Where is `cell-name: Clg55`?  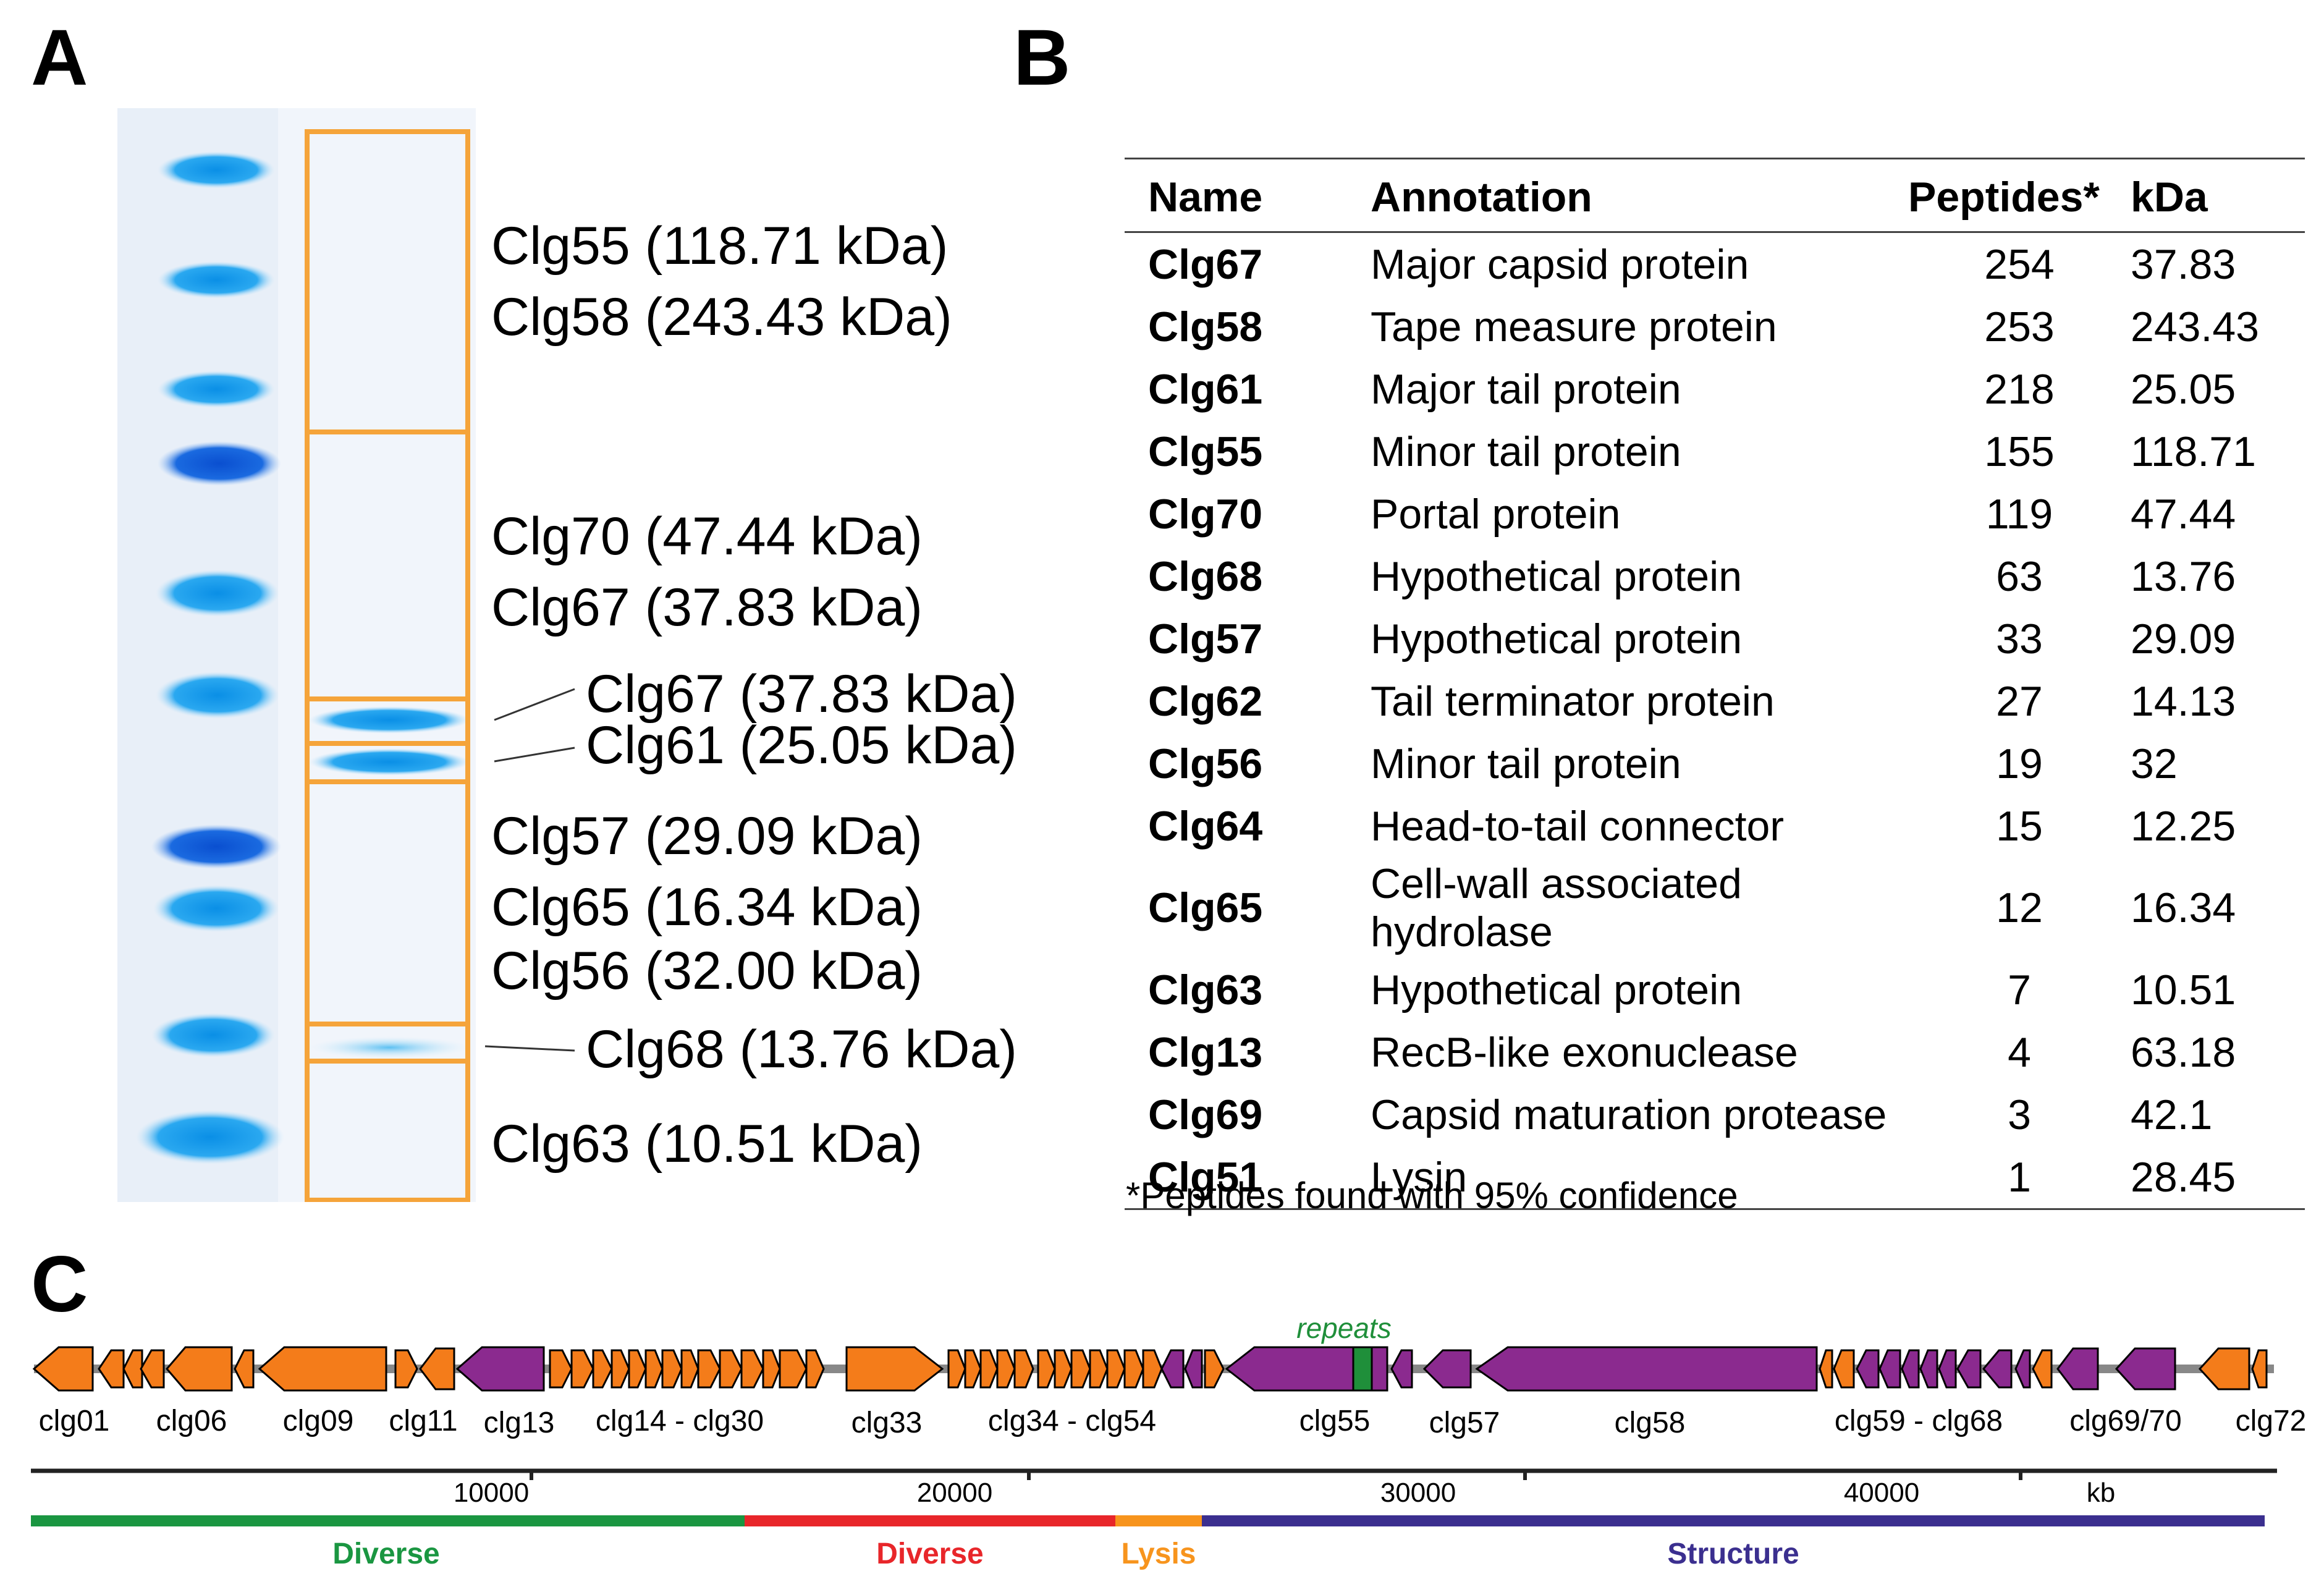
cell-name: Clg55 is located at coordinates (1205, 451).